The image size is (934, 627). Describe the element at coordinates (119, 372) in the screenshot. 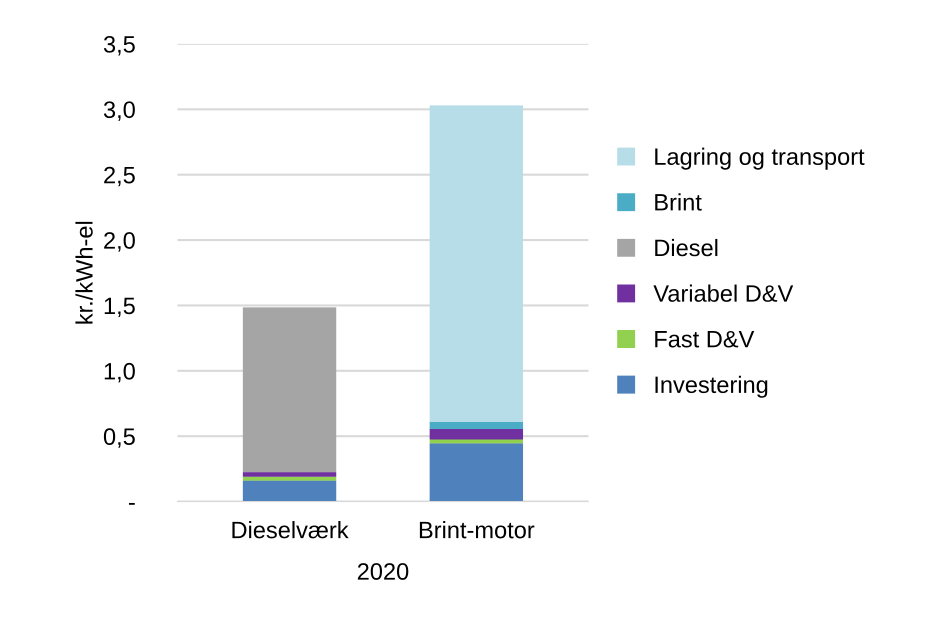

I see `y-tick-label: 1,0` at that location.